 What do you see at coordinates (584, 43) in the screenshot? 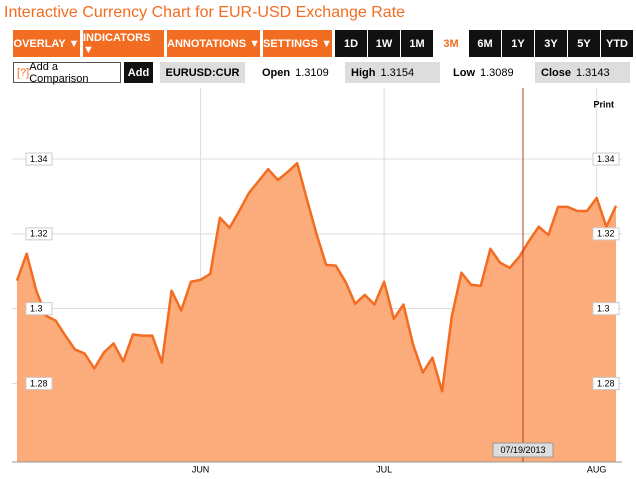
I see `range-button: 5Y` at bounding box center [584, 43].